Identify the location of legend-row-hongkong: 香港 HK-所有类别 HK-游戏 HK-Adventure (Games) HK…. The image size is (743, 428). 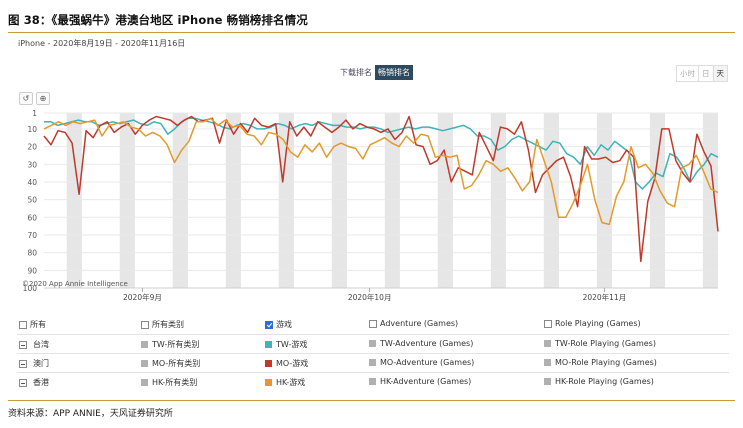
(373, 381).